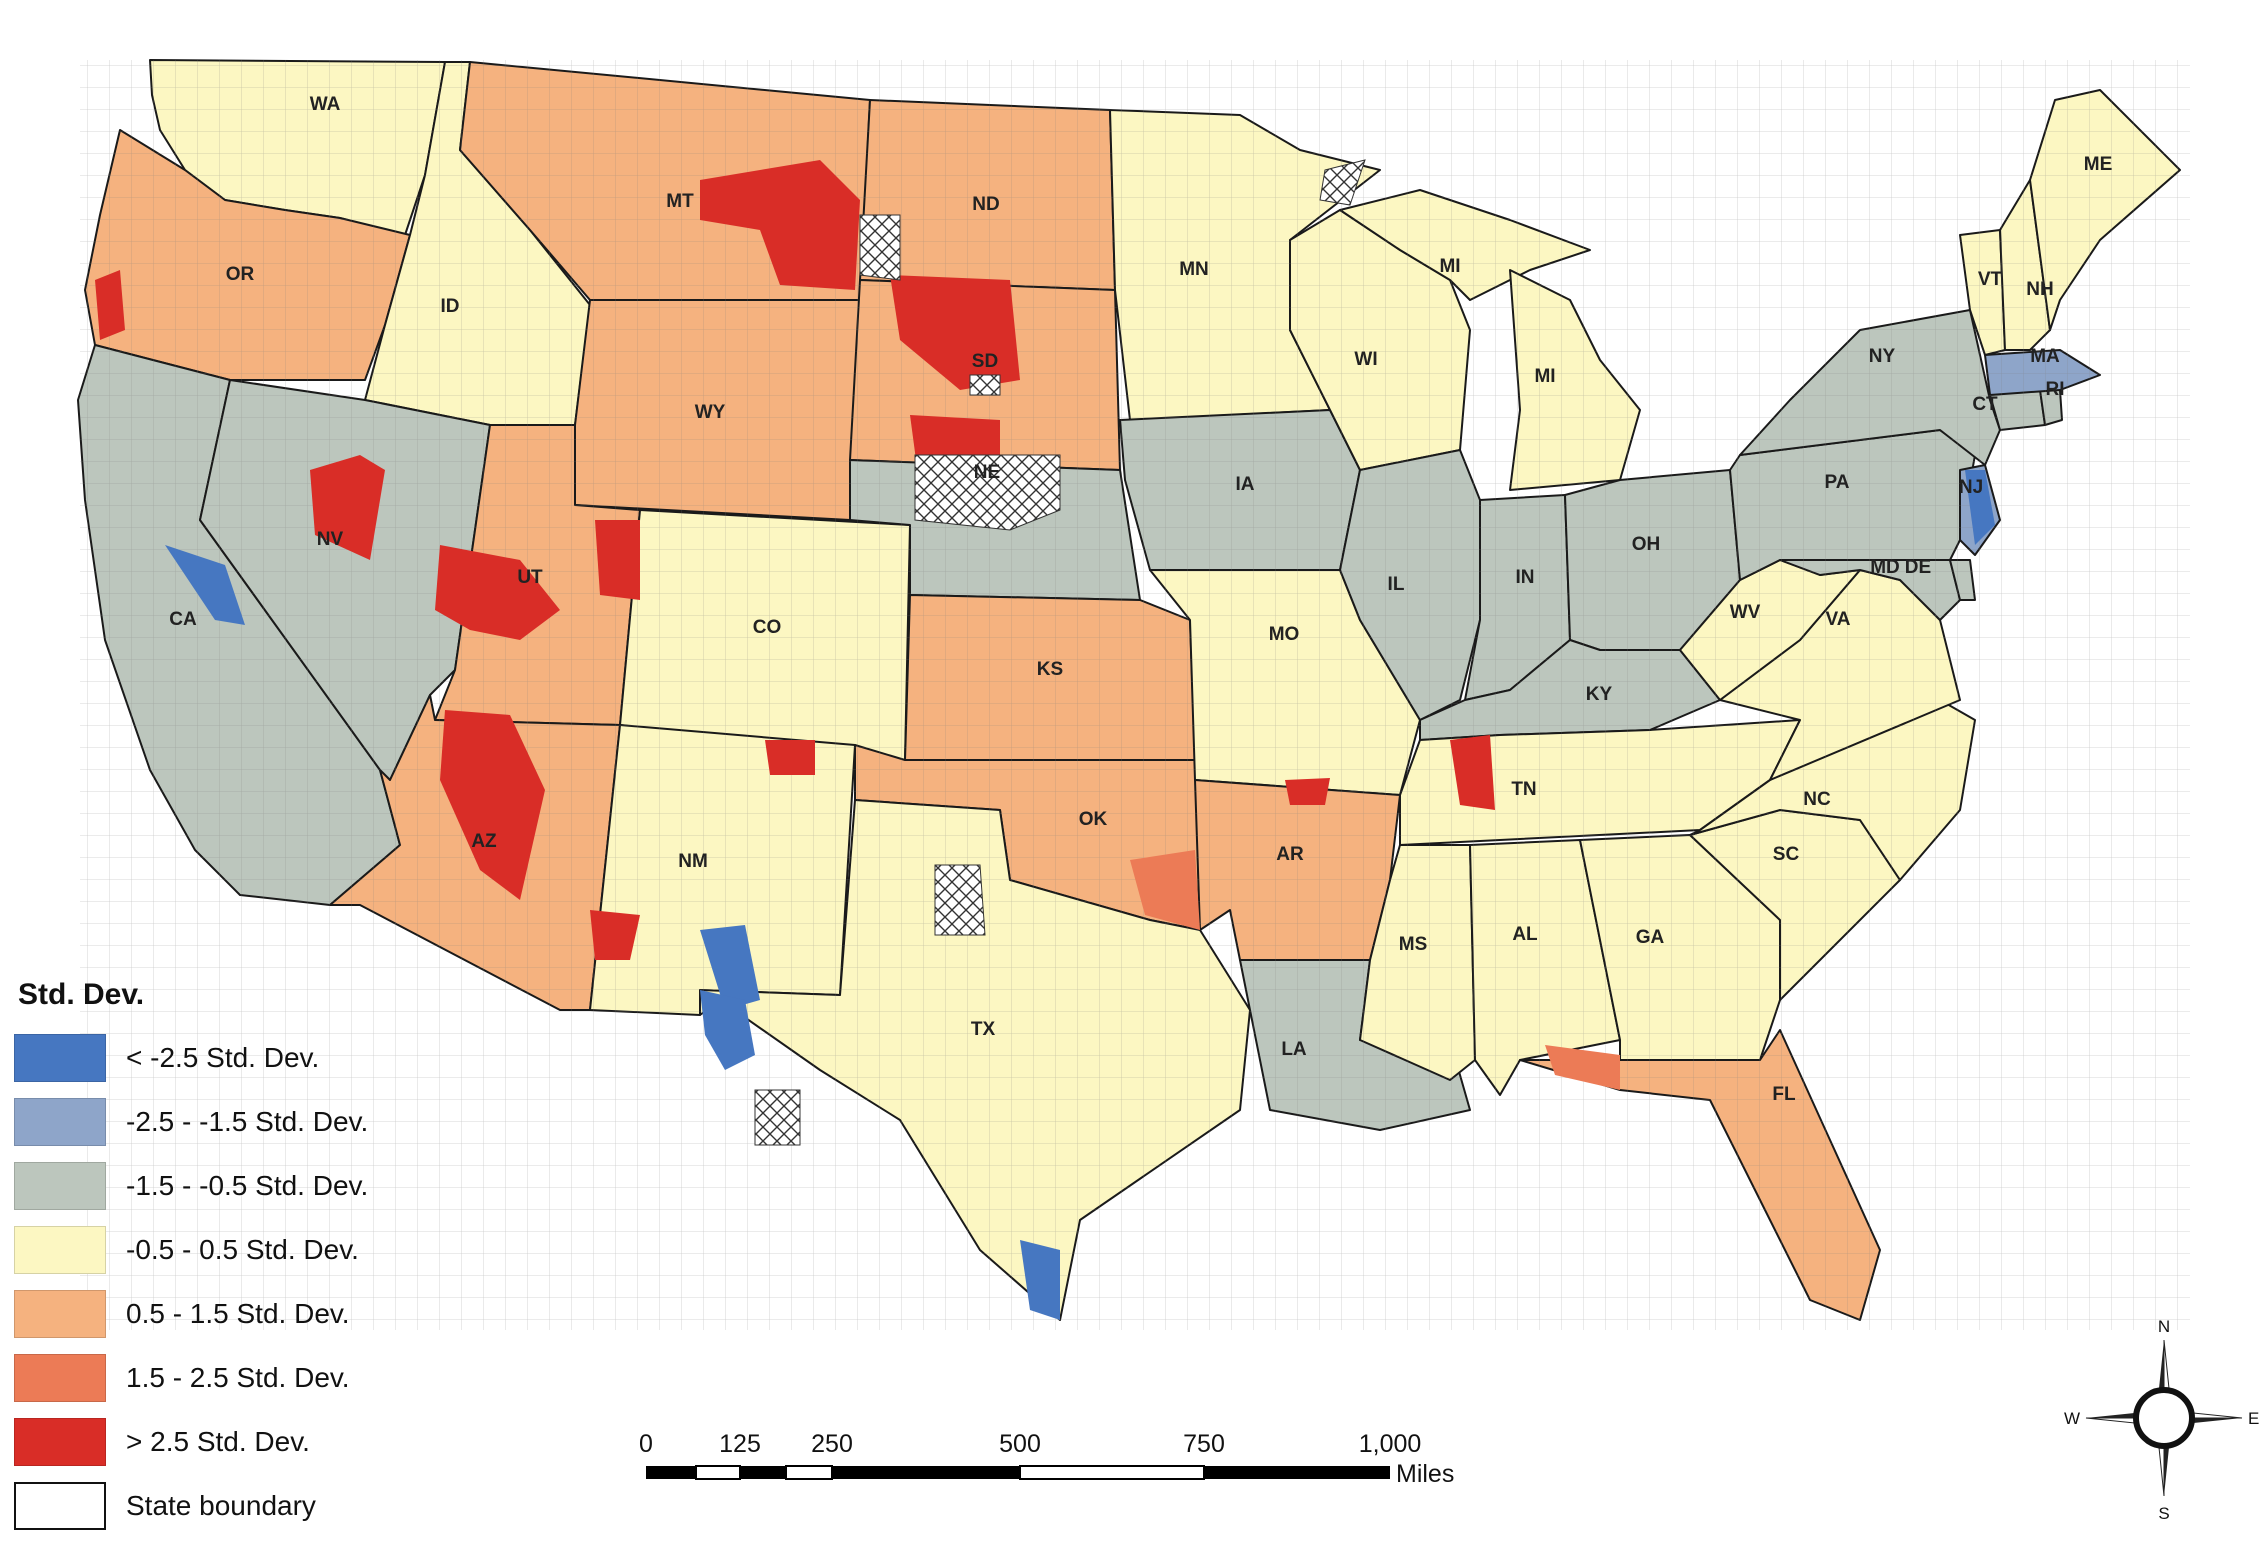  I want to click on state-label-tx: TX, so click(983, 1029).